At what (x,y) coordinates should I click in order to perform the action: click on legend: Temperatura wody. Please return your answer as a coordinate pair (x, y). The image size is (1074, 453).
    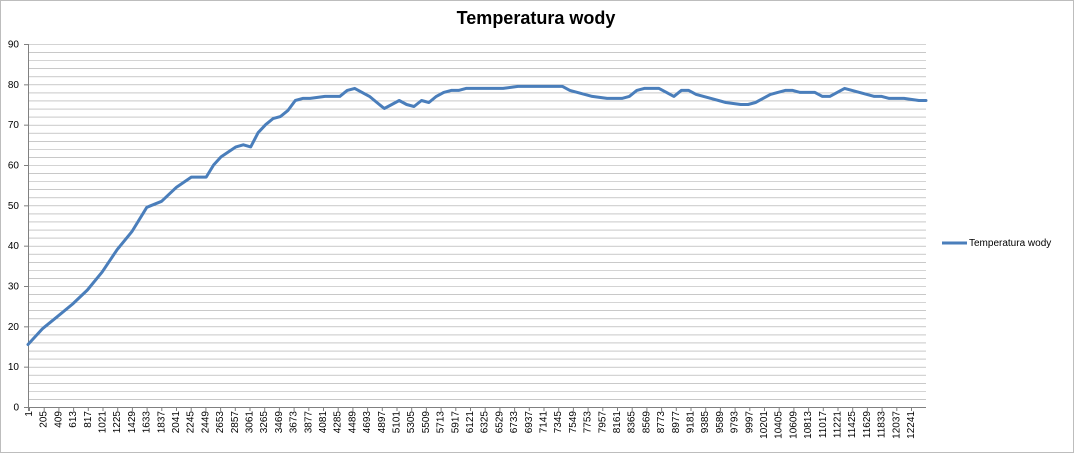
    Looking at the image, I should click on (996, 243).